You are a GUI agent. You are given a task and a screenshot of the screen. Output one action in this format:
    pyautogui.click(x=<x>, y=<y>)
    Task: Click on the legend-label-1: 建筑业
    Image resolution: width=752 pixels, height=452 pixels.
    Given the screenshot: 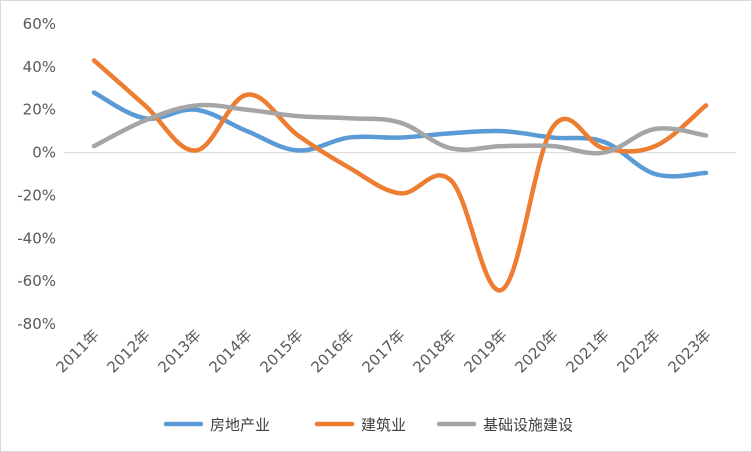 What is the action you would take?
    pyautogui.click(x=383, y=425)
    